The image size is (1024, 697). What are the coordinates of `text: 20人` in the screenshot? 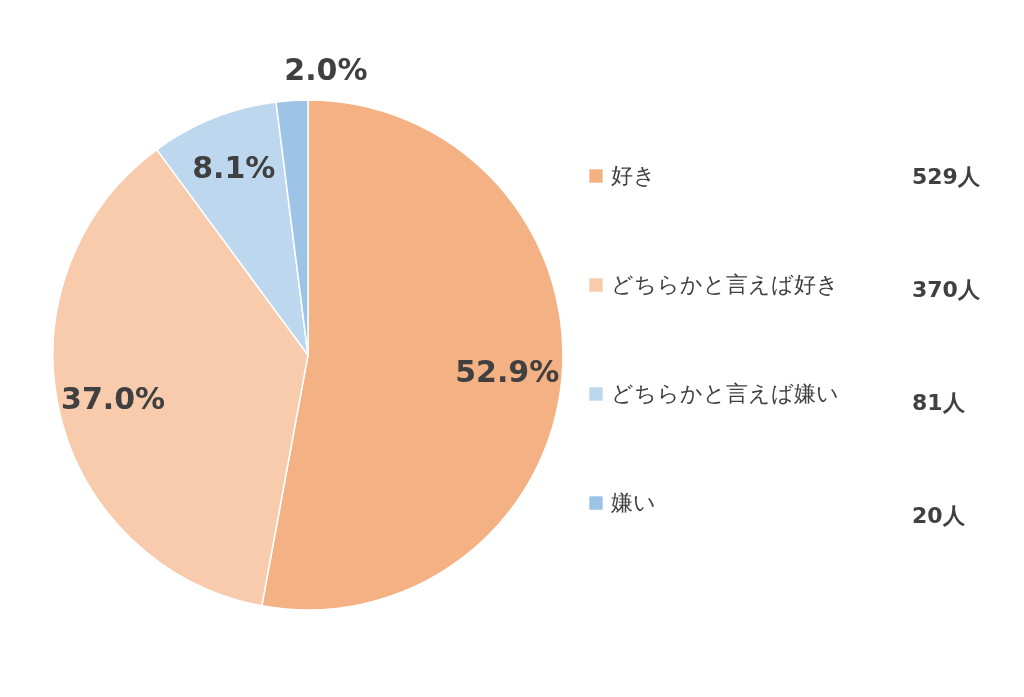 It's located at (939, 515).